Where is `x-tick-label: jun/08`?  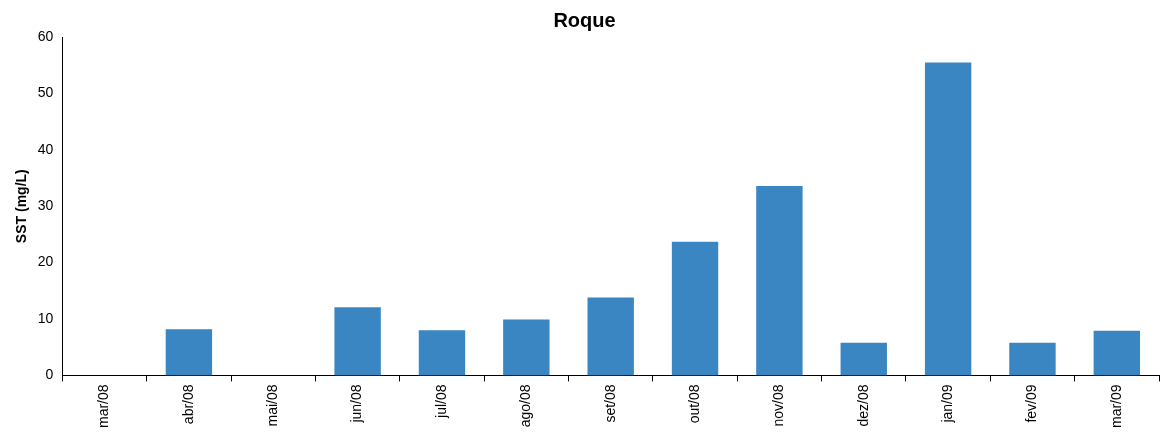
x-tick-label: jun/08 is located at coordinates (356, 404).